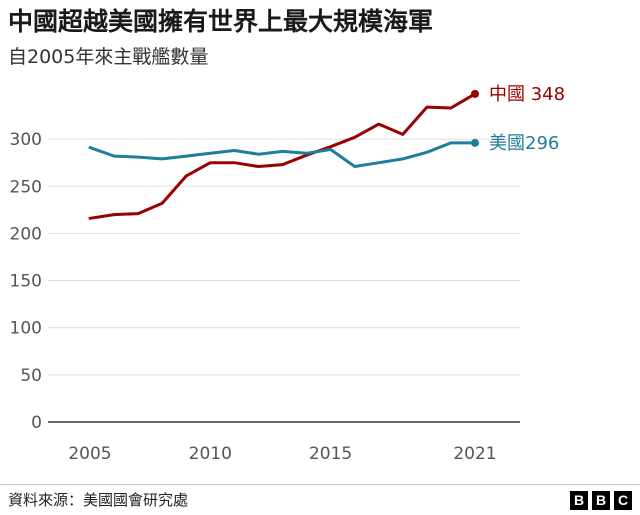 The height and width of the screenshot is (515, 640). Describe the element at coordinates (320, 484) in the screenshot. I see `footer-divider` at that location.